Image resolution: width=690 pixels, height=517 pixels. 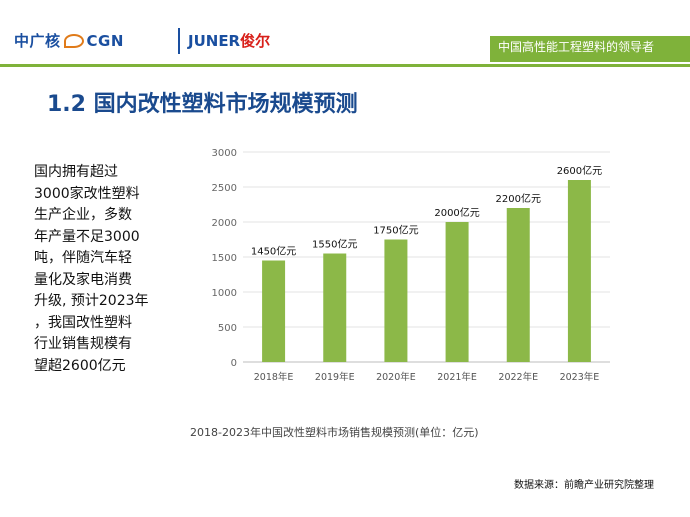 What do you see at coordinates (273, 251) in the screenshot?
I see `data-label: 1450亿元` at bounding box center [273, 251].